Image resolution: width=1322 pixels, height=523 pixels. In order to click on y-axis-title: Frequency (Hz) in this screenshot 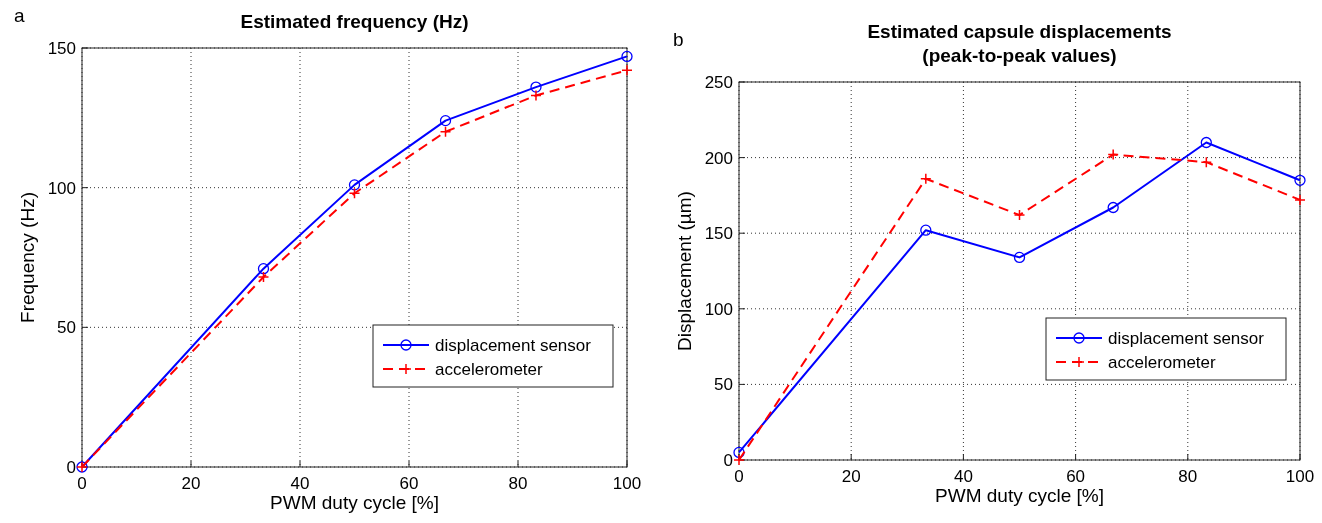, I will do `click(27, 257)`.